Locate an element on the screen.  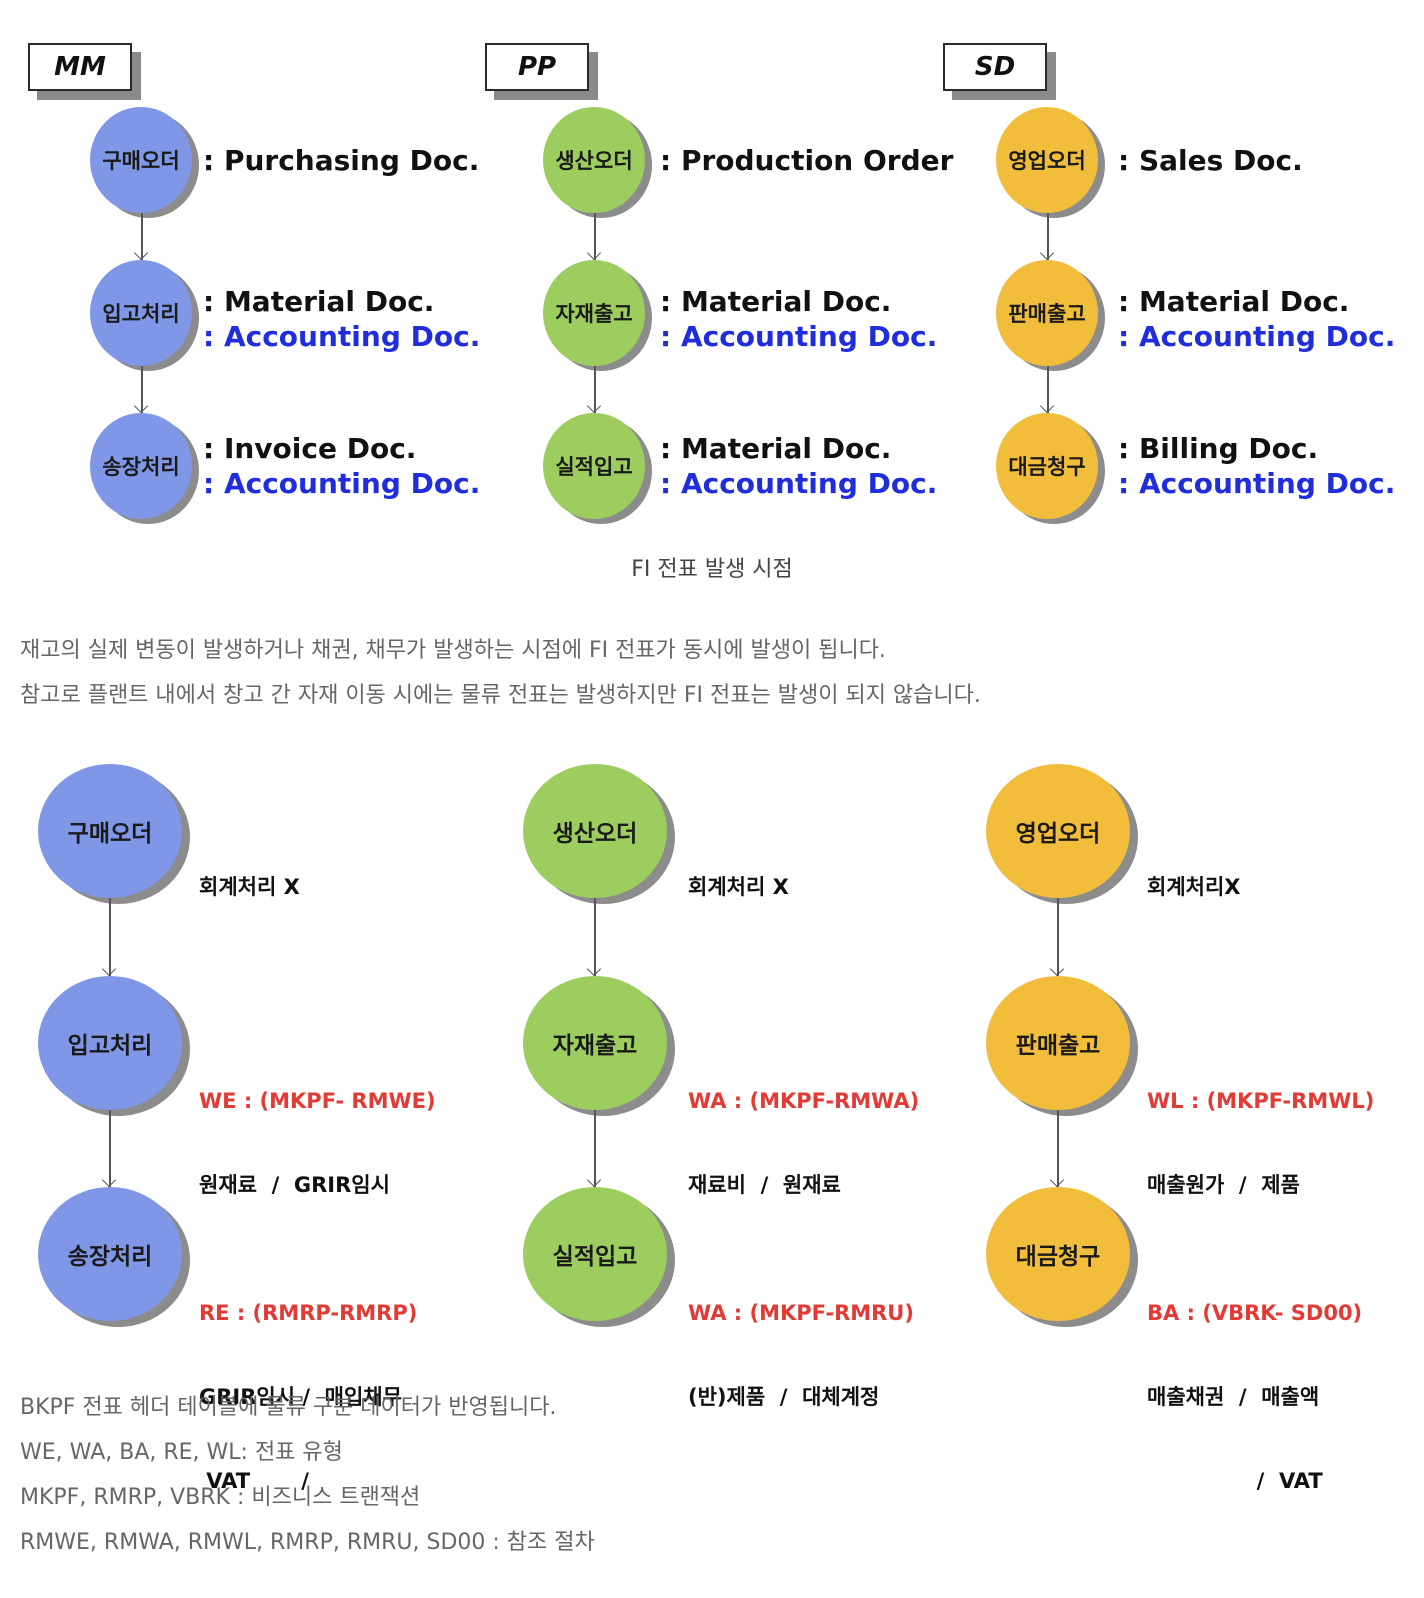
posting-line: GRIR임시 / 매입채무 is located at coordinates (300, 1397).